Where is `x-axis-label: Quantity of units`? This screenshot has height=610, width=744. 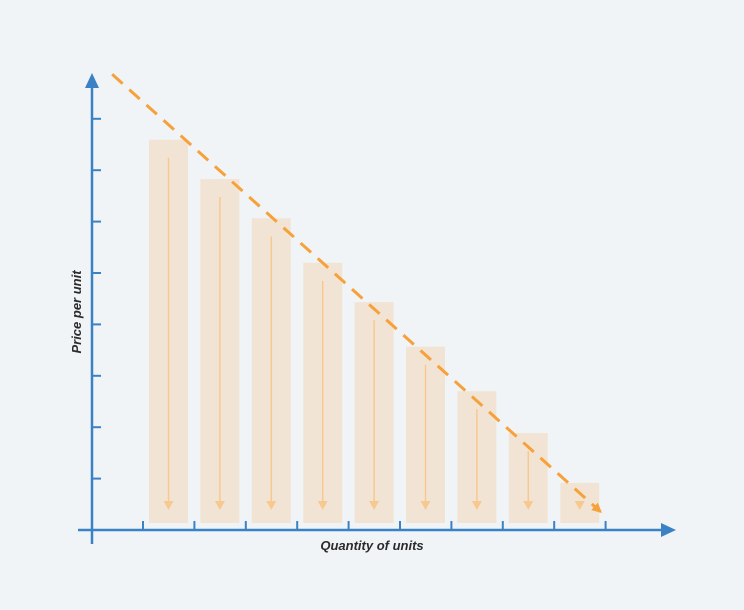 x-axis-label: Quantity of units is located at coordinates (371, 545).